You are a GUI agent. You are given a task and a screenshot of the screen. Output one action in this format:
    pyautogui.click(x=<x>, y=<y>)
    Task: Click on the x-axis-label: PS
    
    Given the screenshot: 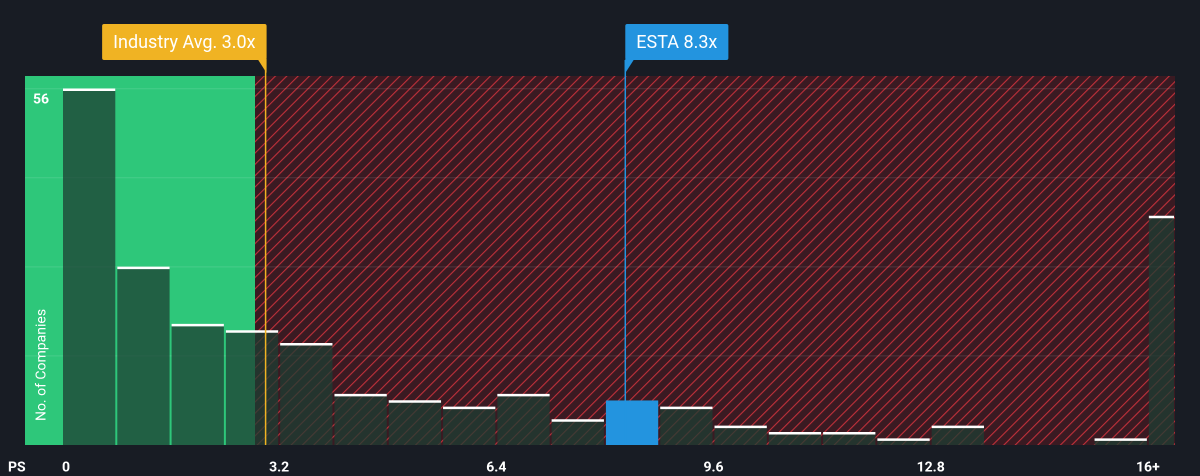 What is the action you would take?
    pyautogui.click(x=17, y=468)
    